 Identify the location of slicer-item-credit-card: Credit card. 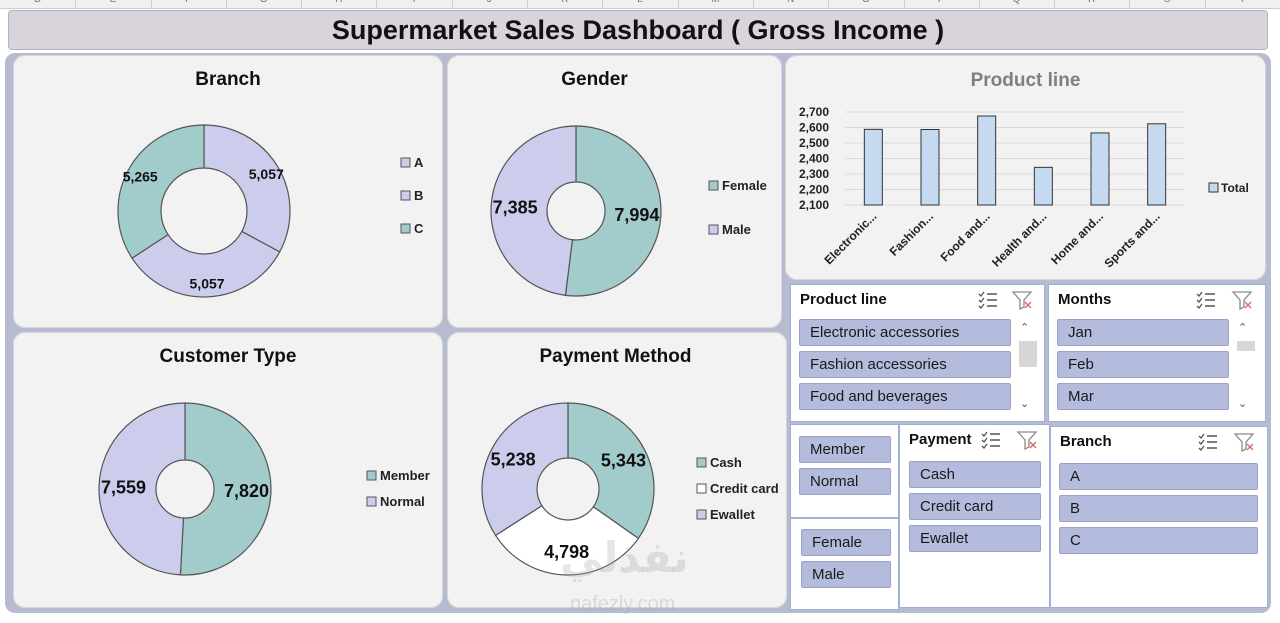
(975, 506).